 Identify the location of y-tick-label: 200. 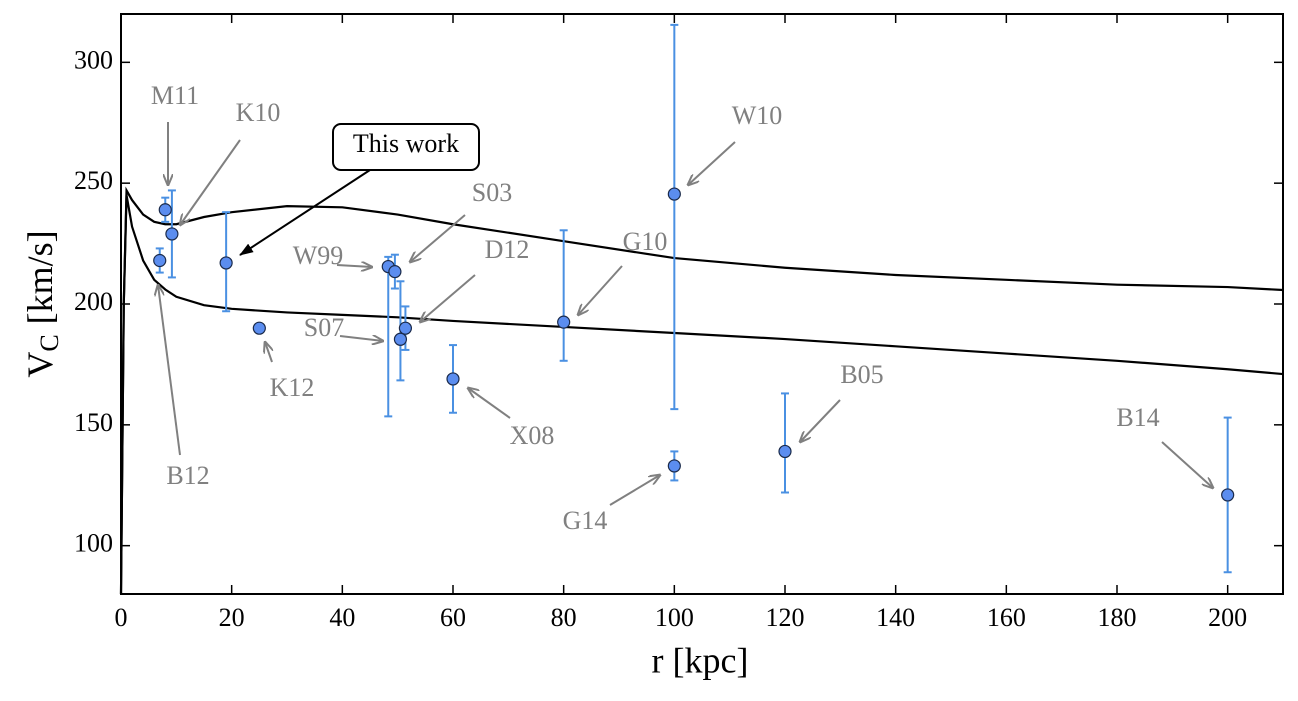
(93, 301).